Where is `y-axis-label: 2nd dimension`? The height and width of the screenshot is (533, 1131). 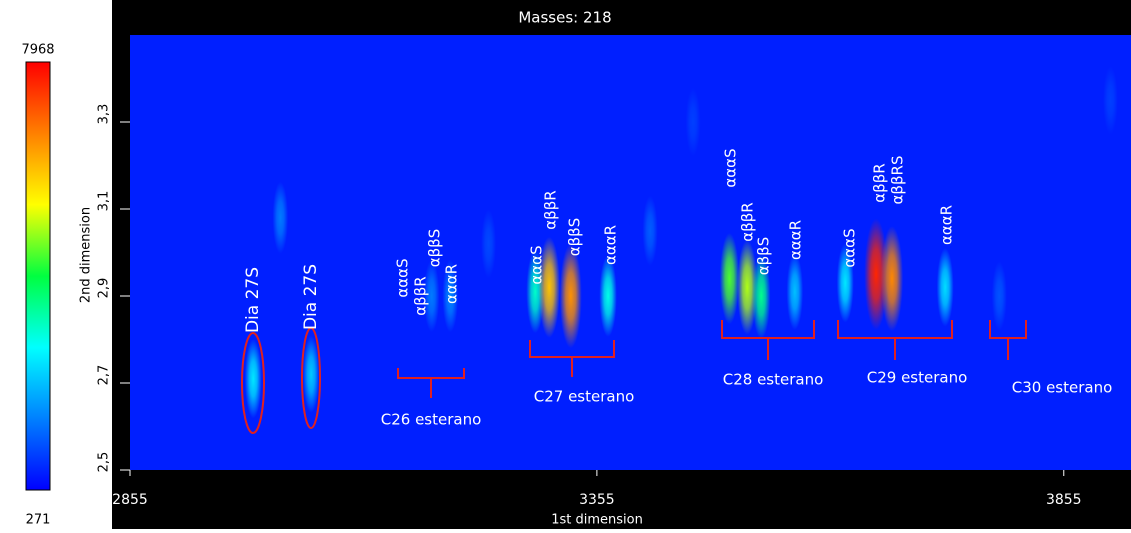 y-axis-label: 2nd dimension is located at coordinates (86, 255).